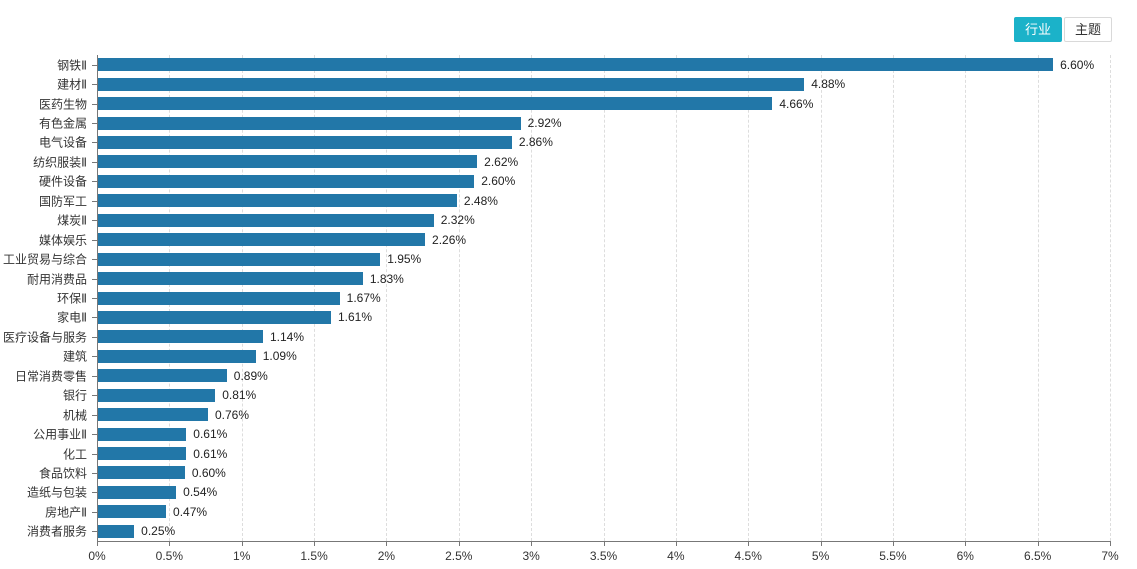 The width and height of the screenshot is (1137, 569). Describe the element at coordinates (72, 65) in the screenshot. I see `category-label: 钢铁Ⅱ` at that location.